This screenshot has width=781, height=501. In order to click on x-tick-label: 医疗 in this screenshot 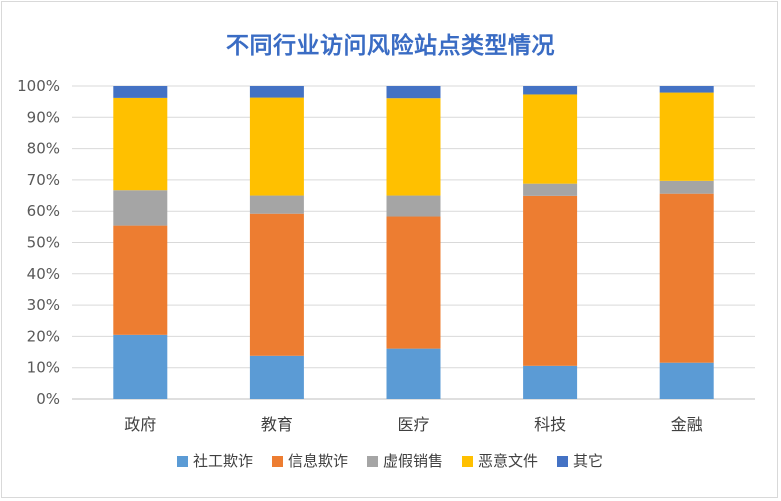, I will do `click(413, 424)`.